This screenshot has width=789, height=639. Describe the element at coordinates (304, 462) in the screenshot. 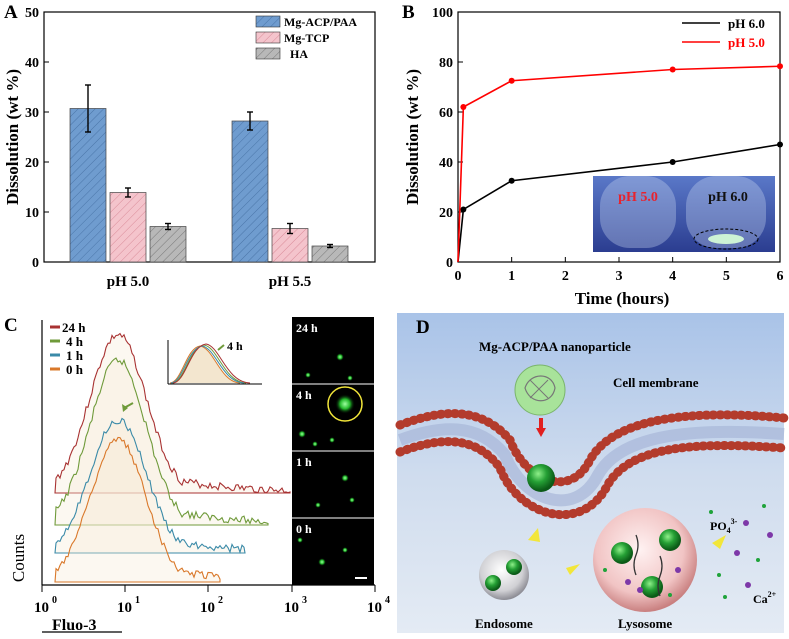

I see `micrograph-label-1h: 1 h` at that location.